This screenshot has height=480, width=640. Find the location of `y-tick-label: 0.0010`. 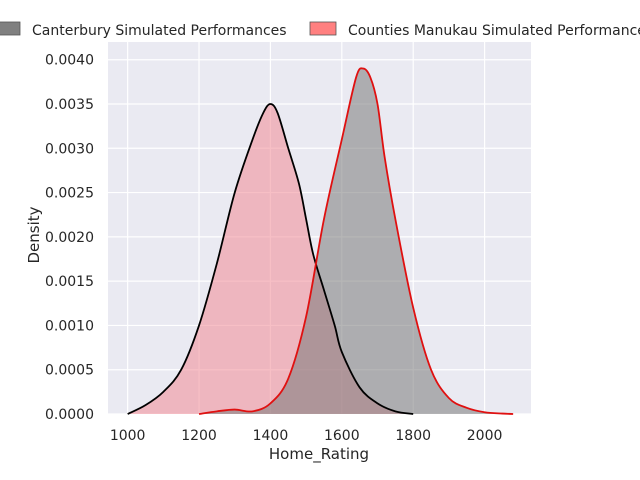

y-tick-label: 0.0010 is located at coordinates (69, 326).